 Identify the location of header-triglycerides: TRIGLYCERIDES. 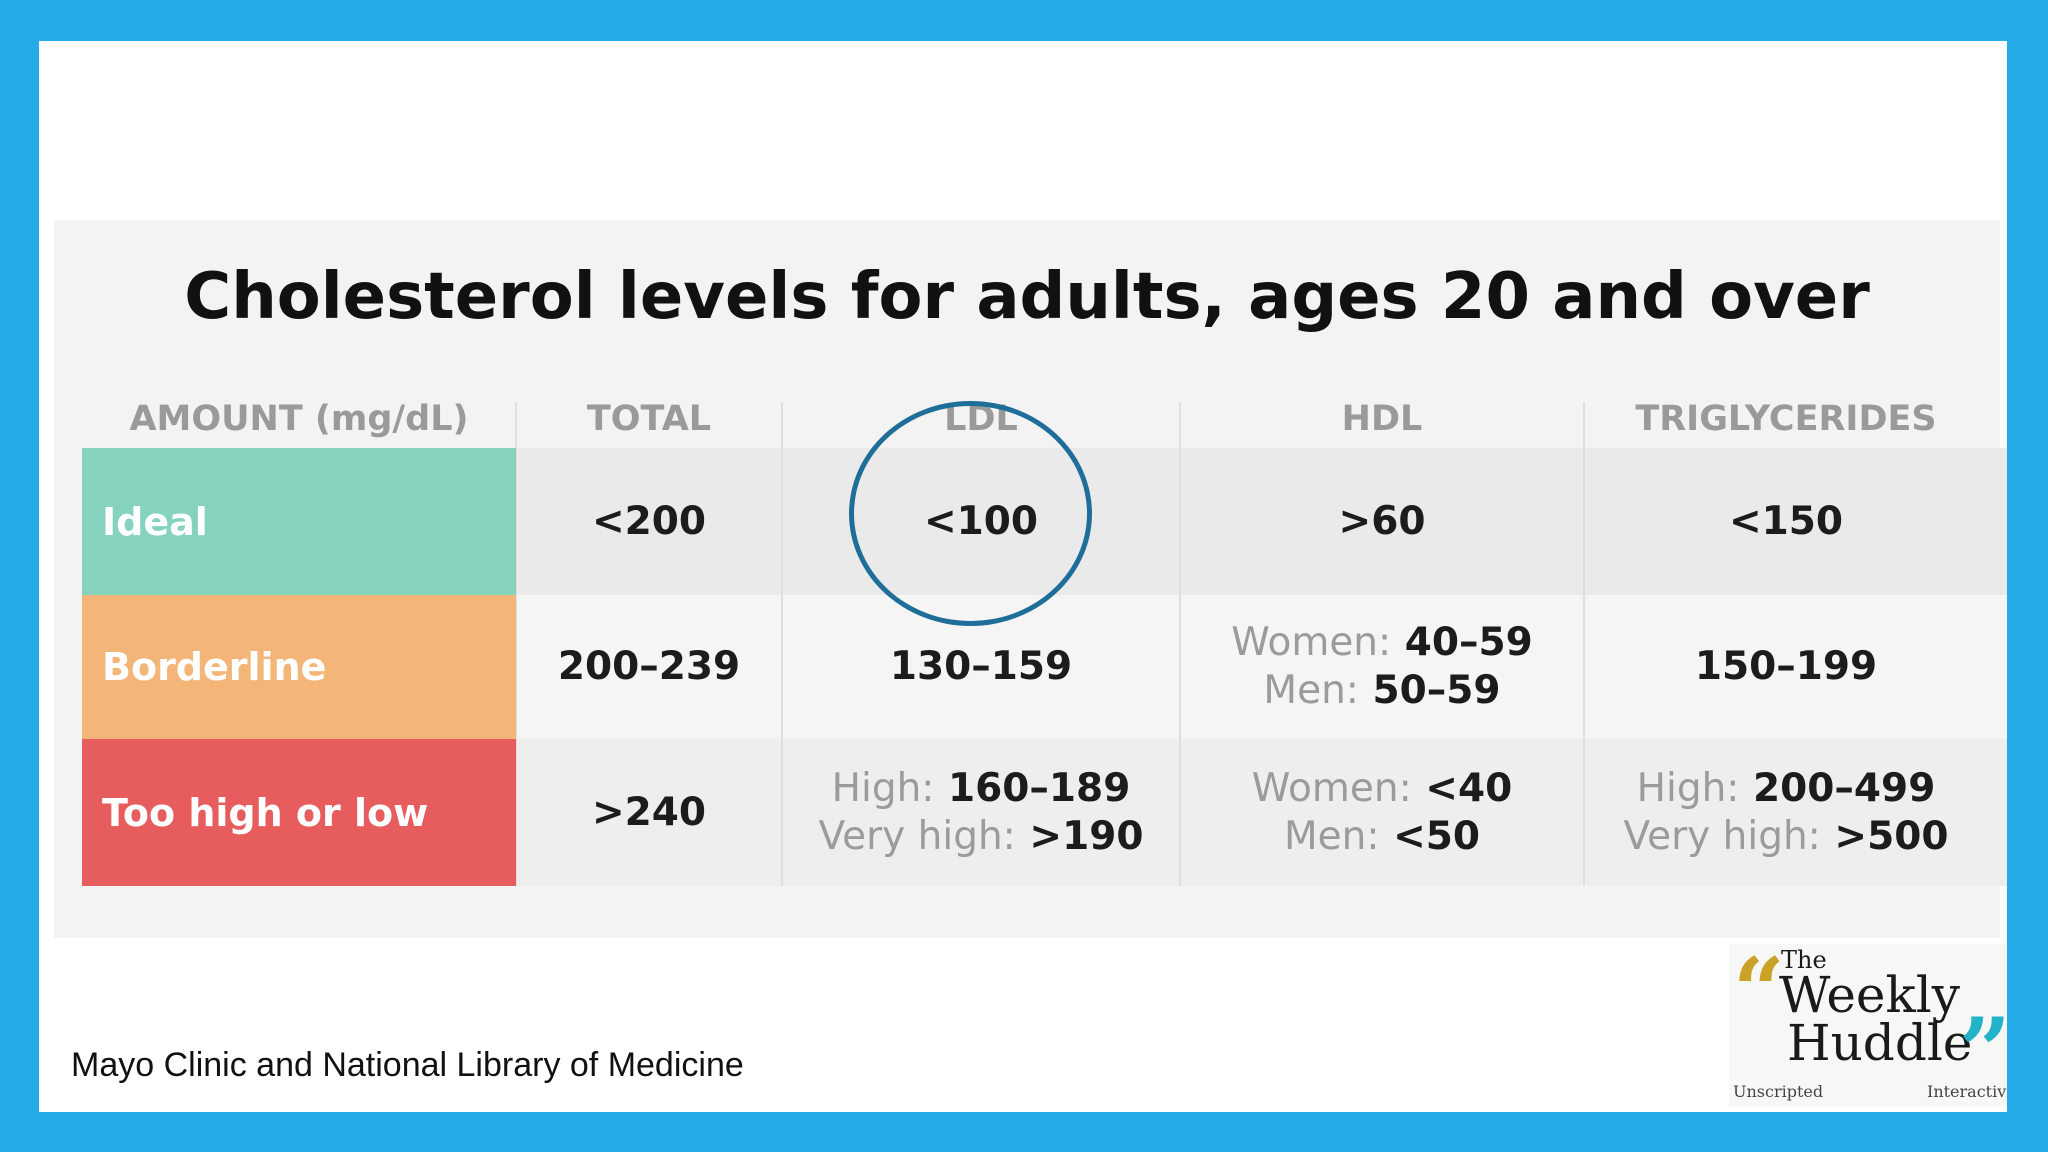
(1786, 419).